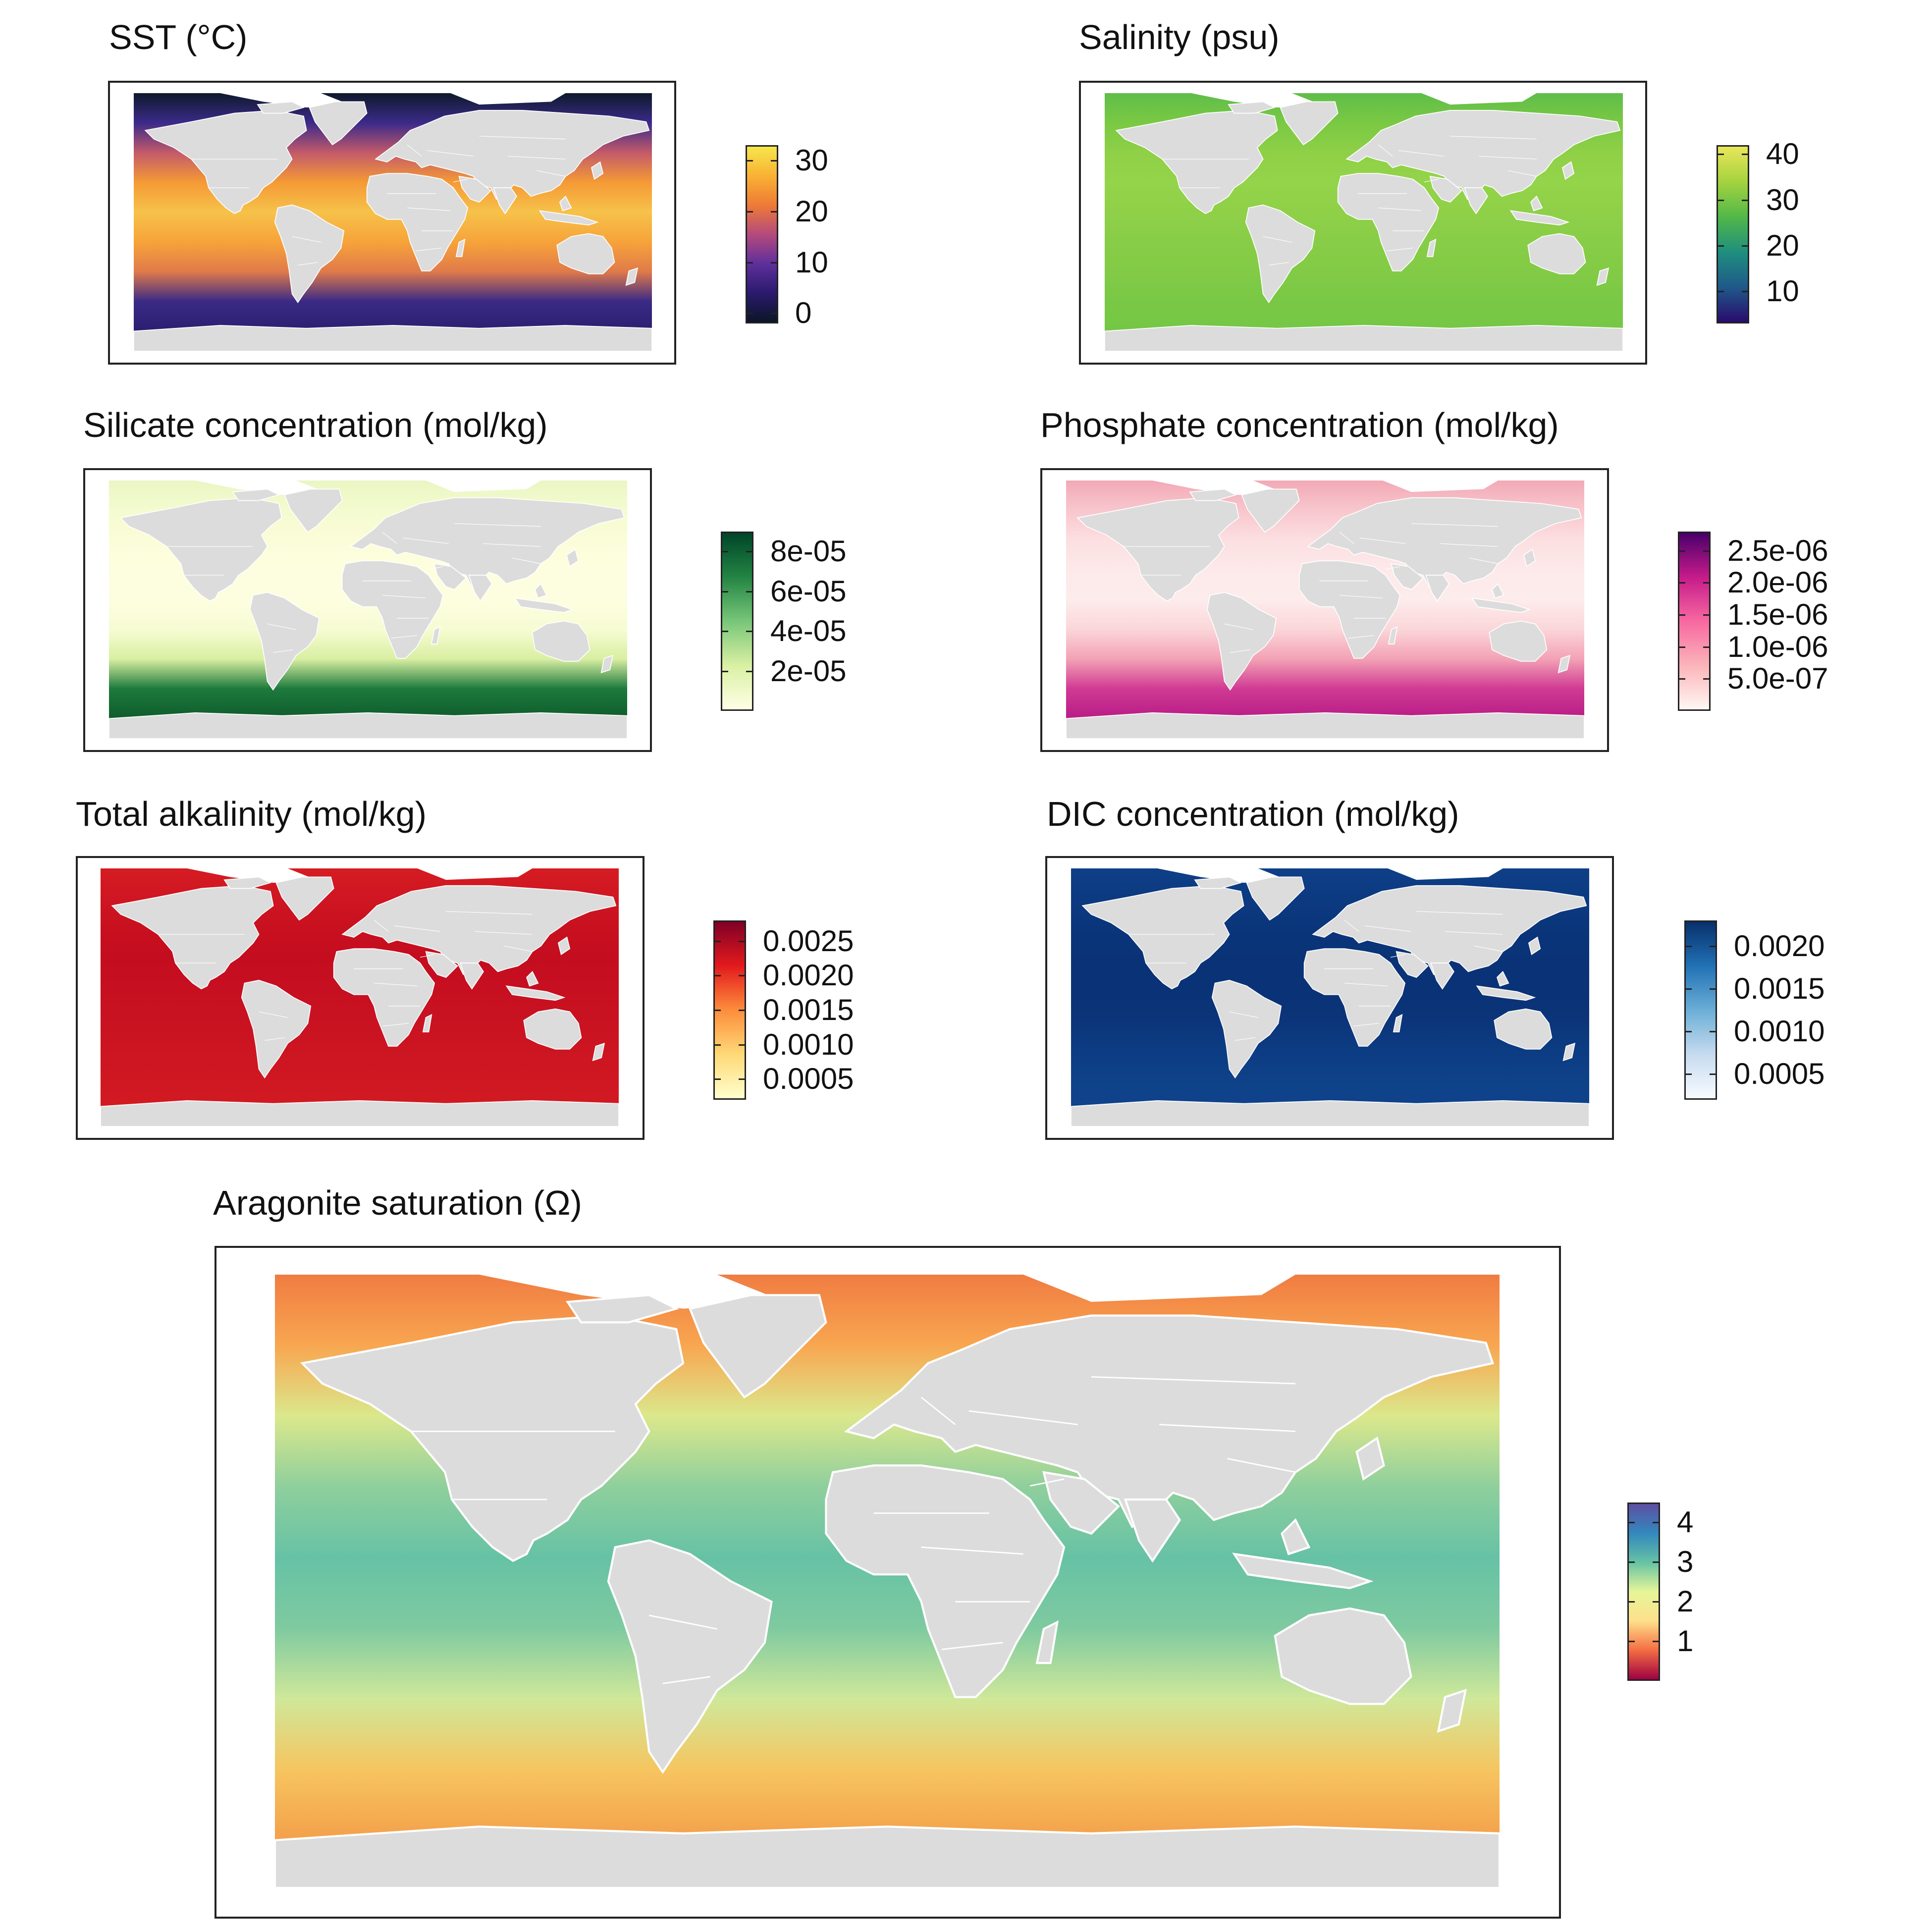 Image resolution: width=1932 pixels, height=1932 pixels. Describe the element at coordinates (808, 671) in the screenshot. I see `legend-tick-label: 2e-05` at that location.